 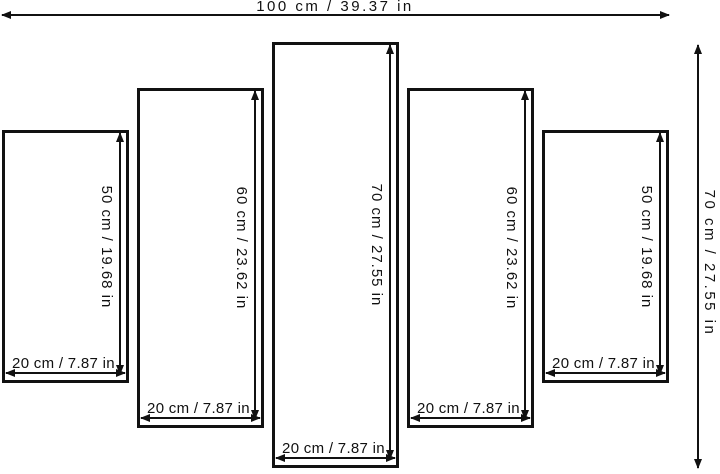 I want to click on panel-5-height-label: 50 cm / 19.68 in, so click(x=646, y=246).